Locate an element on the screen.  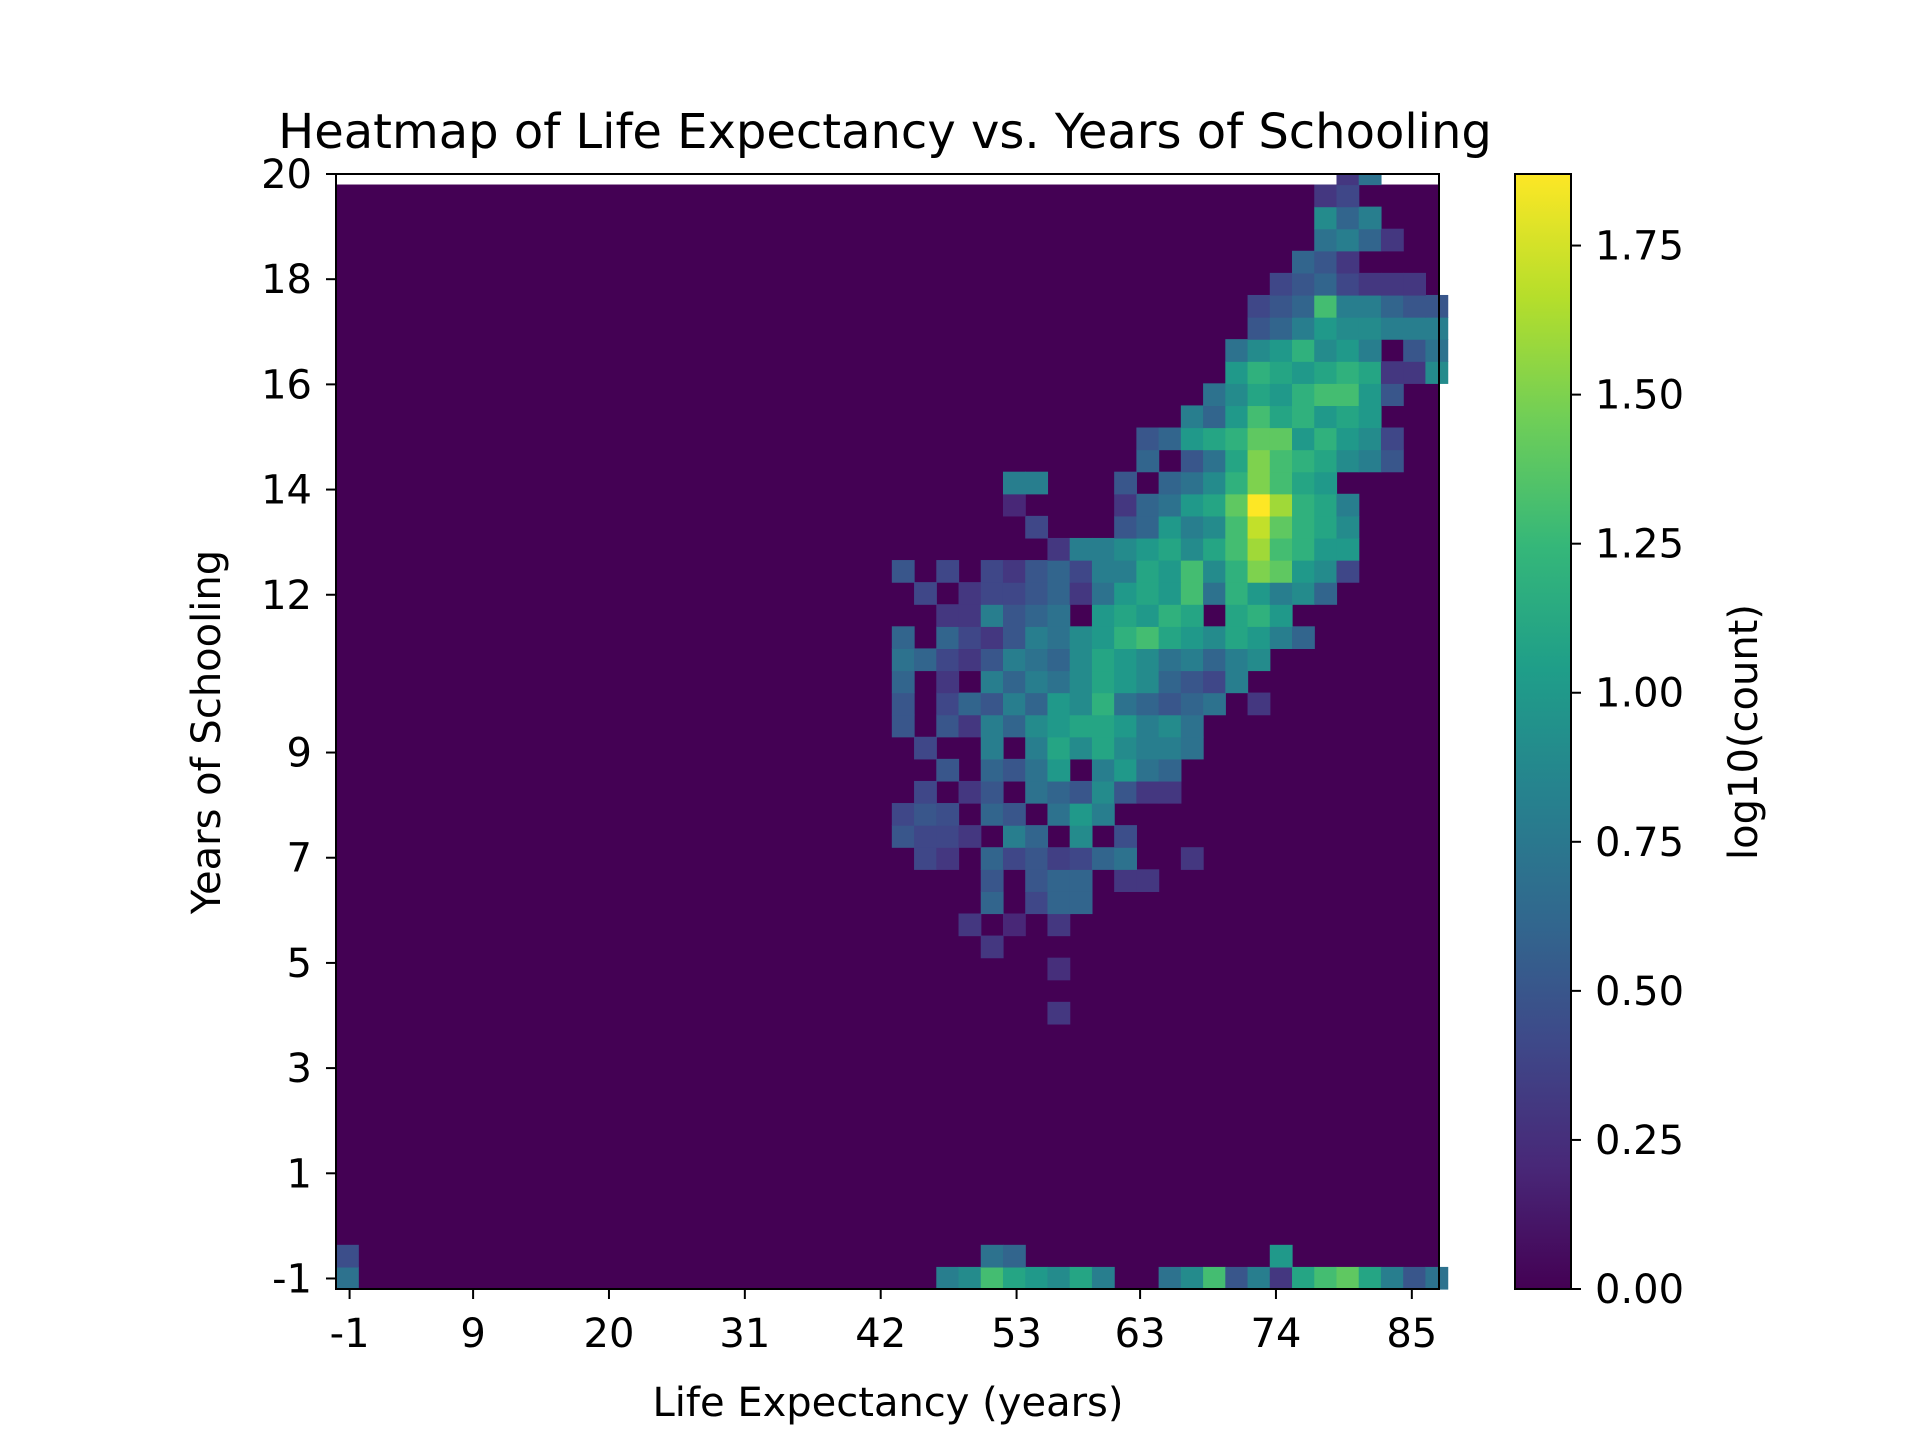
colorbar-gradient is located at coordinates (1543, 731).